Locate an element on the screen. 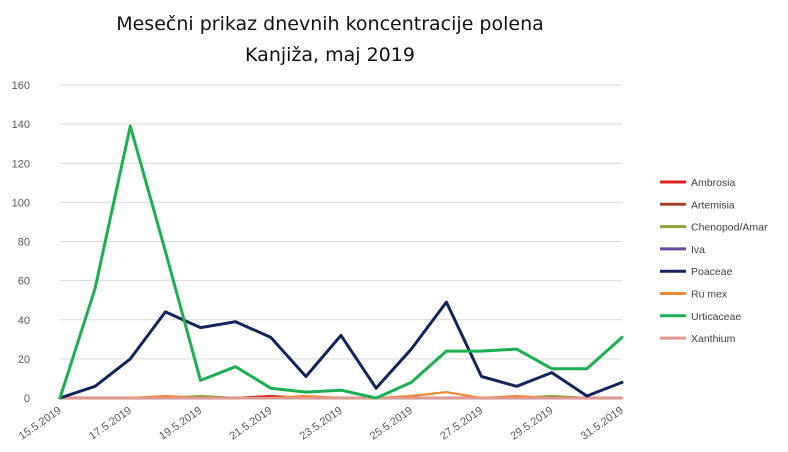 This screenshot has width=788, height=452. legend-label: Xanthium is located at coordinates (713, 339).